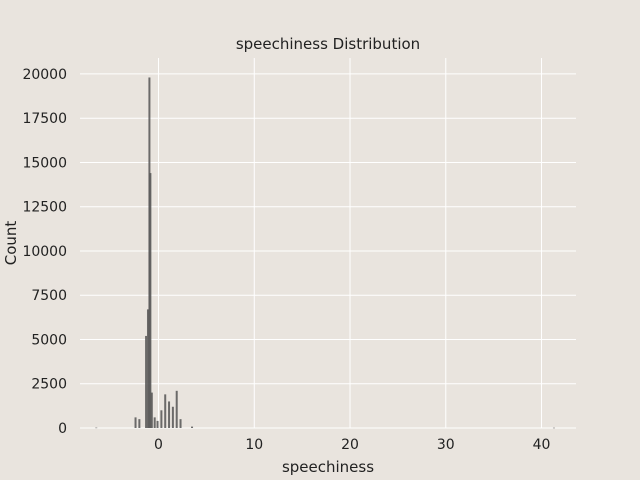  What do you see at coordinates (254, 445) in the screenshot?
I see `x-tick-label: 10` at bounding box center [254, 445].